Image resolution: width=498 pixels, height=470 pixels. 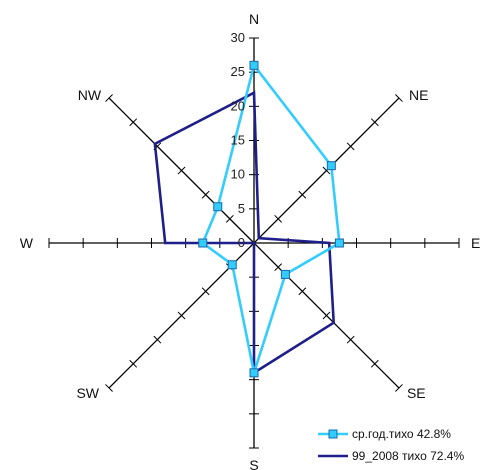 I want to click on radial-tick-label: 0, so click(x=241, y=242).